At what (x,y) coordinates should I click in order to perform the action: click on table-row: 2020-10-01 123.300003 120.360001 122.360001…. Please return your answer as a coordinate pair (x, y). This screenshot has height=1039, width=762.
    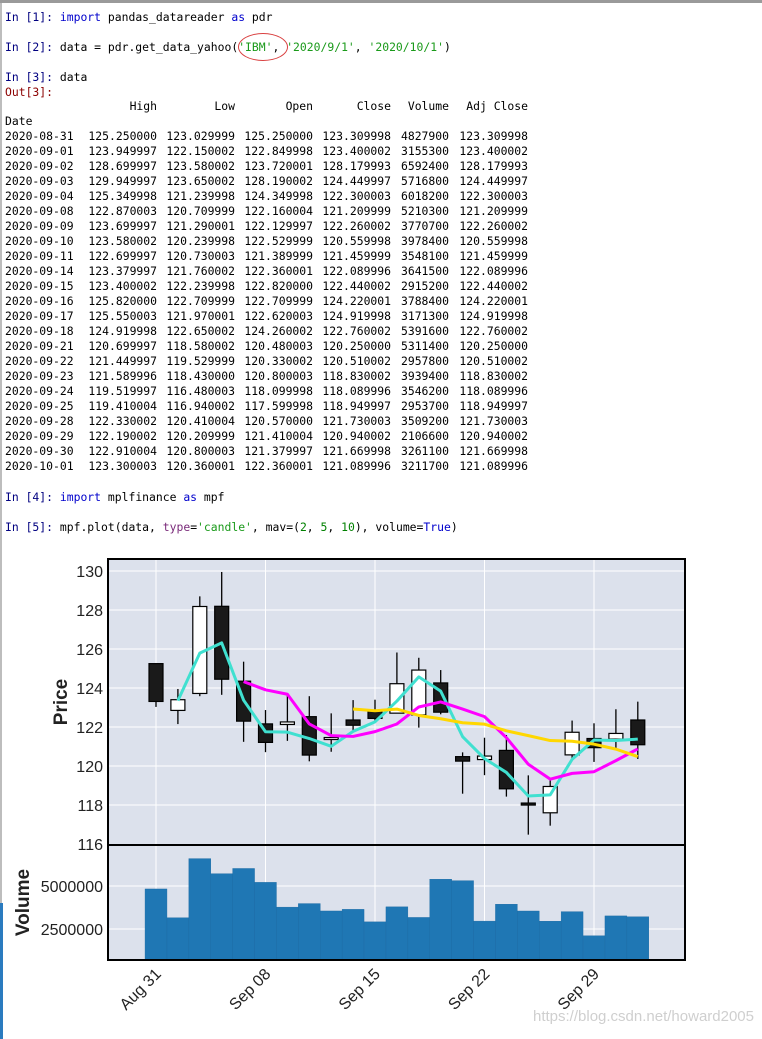
    Looking at the image, I should click on (266, 466).